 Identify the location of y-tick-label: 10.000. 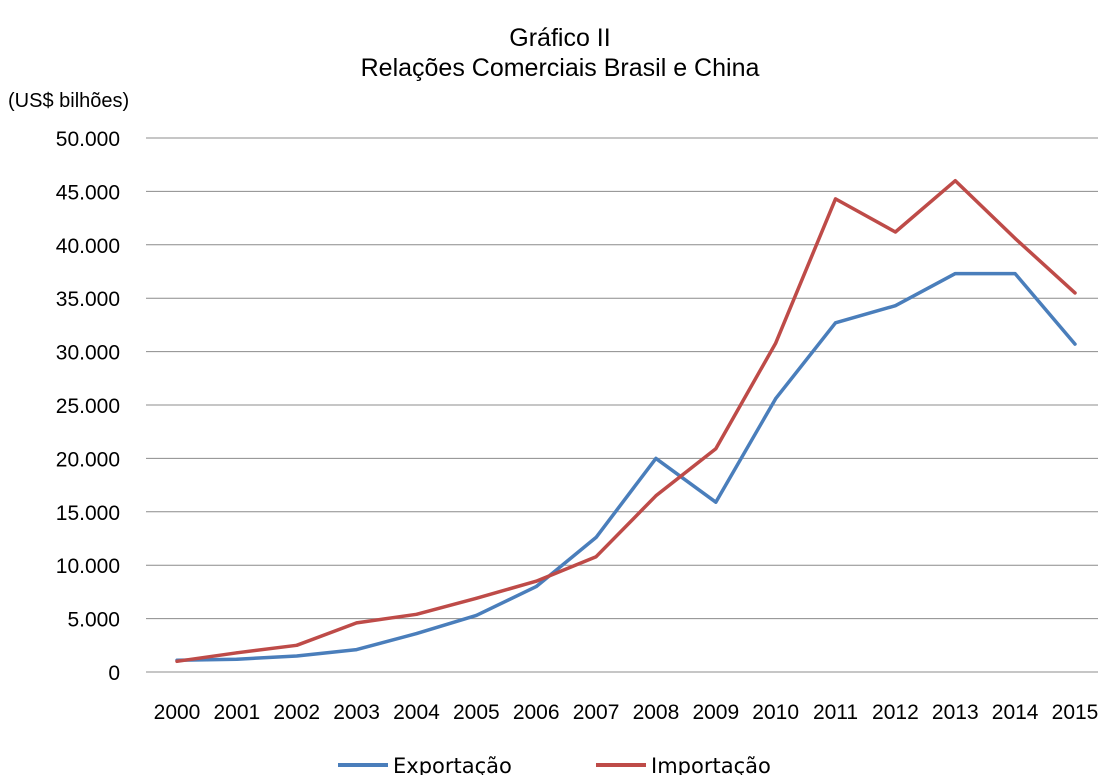
(88, 566).